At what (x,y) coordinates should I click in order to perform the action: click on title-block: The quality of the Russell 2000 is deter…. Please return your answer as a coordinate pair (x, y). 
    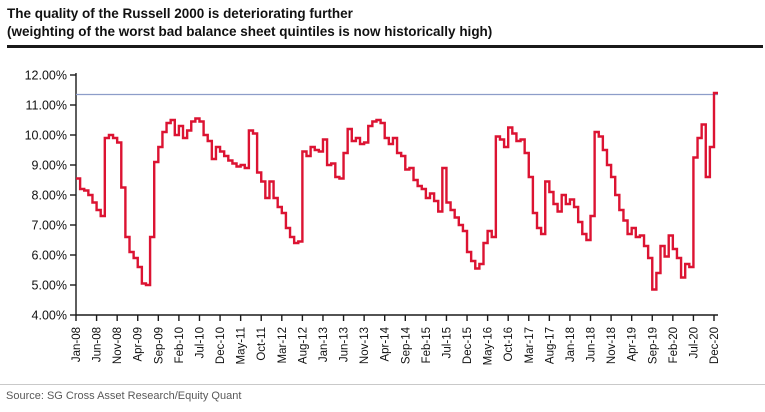
    Looking at the image, I should click on (382, 24).